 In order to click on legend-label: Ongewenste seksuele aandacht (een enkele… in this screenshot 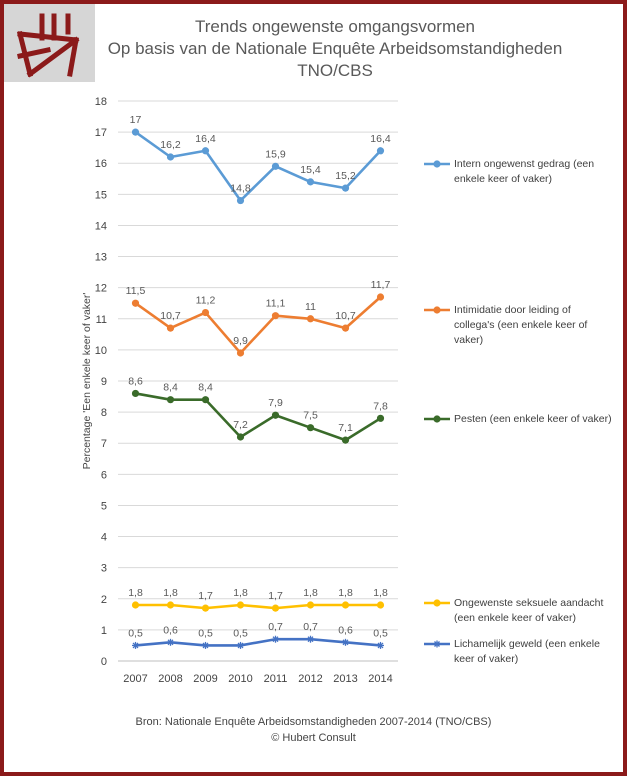, I will do `click(529, 610)`.